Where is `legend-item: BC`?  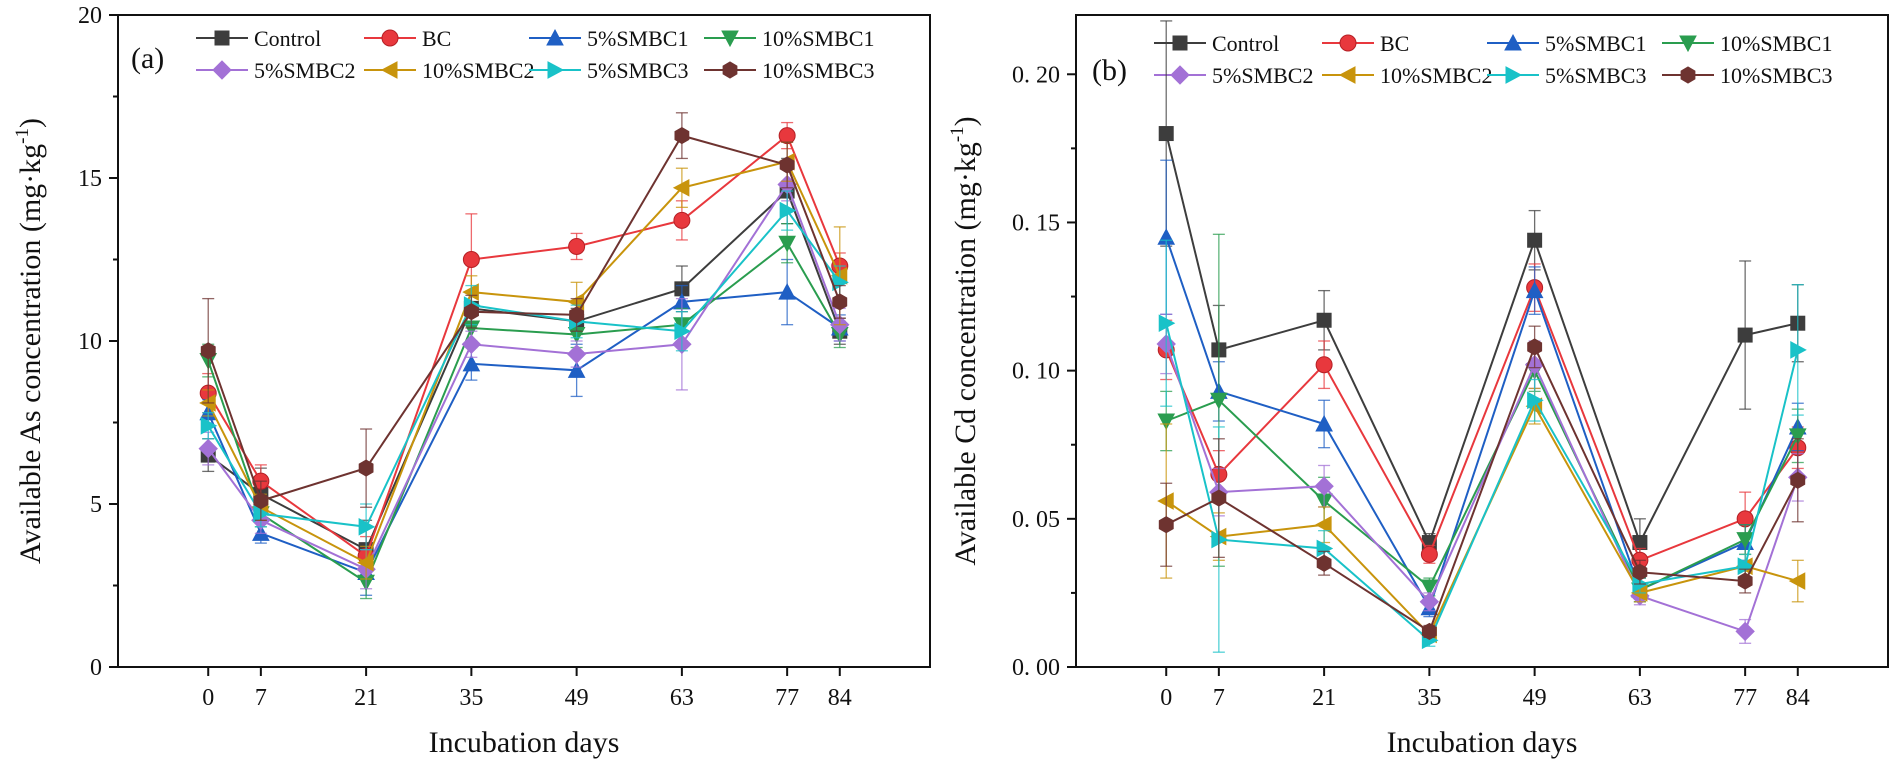
legend-item: BC is located at coordinates (407, 38).